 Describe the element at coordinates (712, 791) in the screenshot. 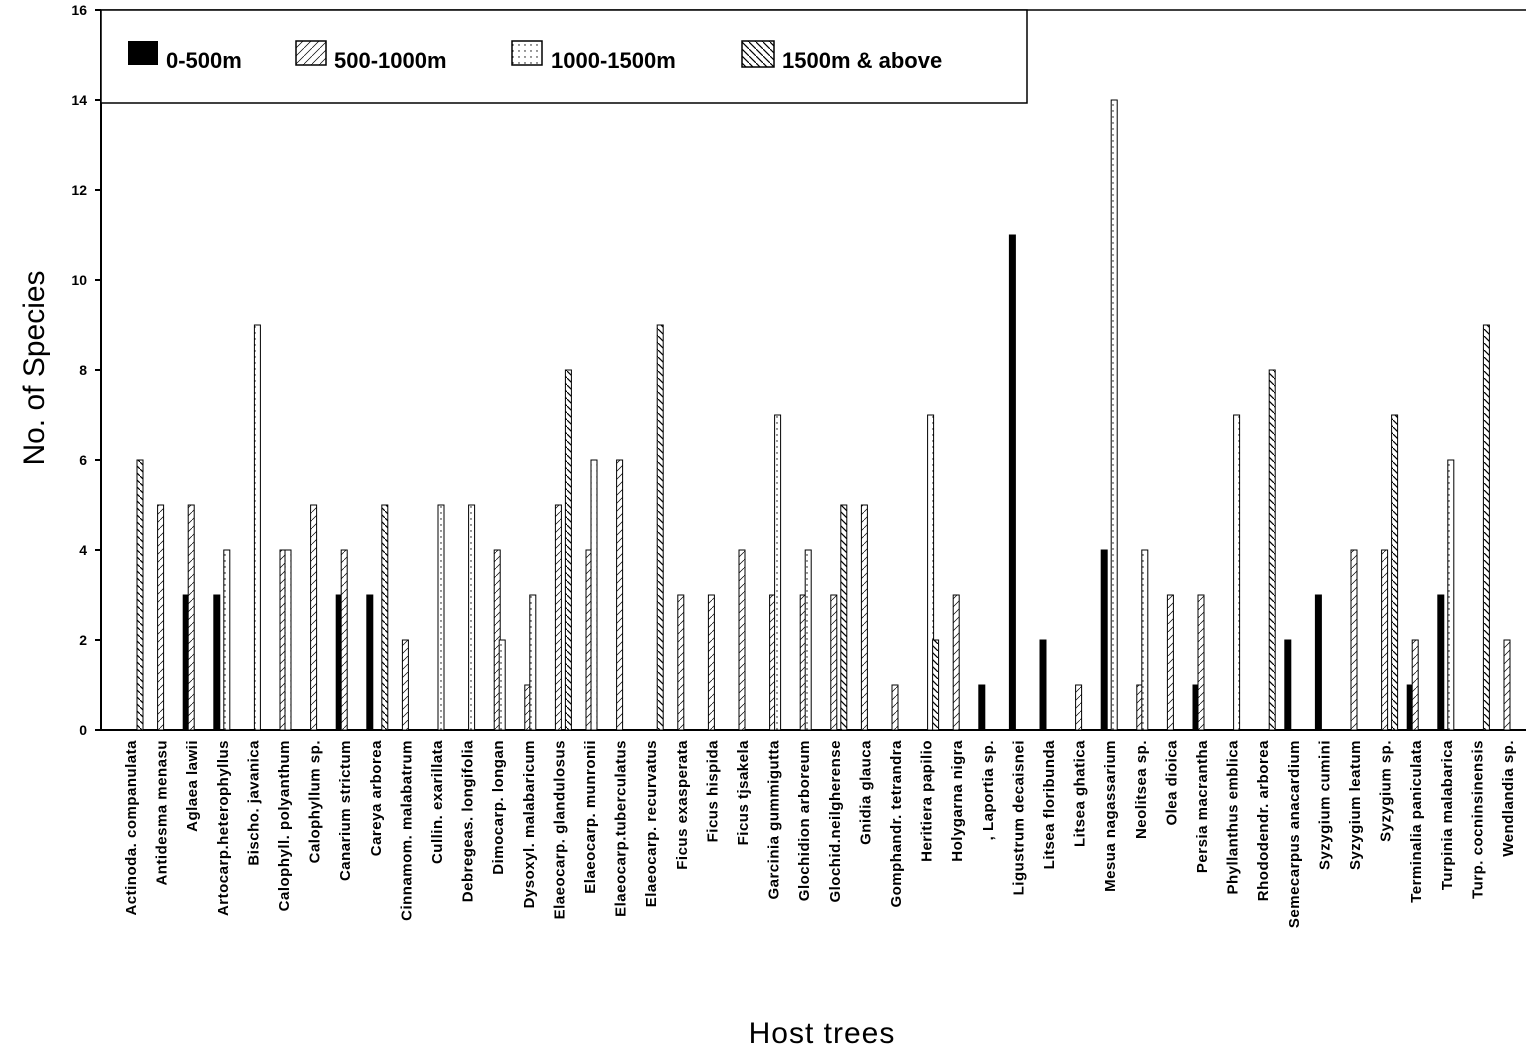

I see `x-tick-label: Ficus hispida` at that location.